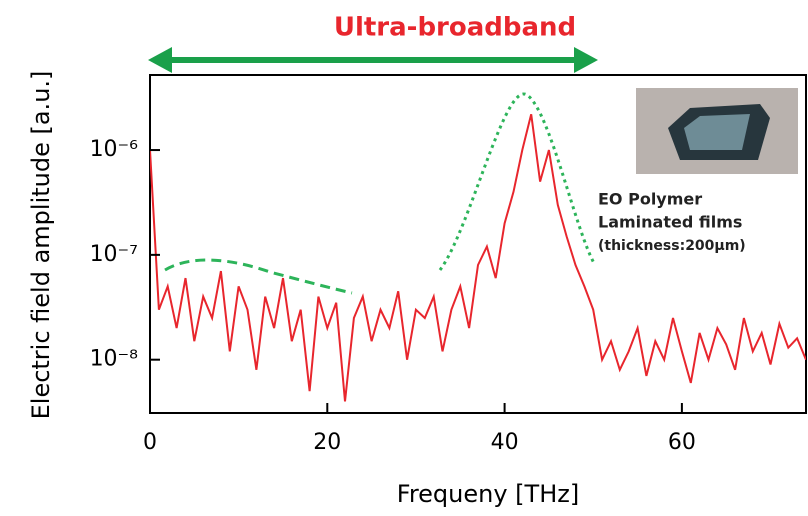 The width and height of the screenshot is (808, 516). What do you see at coordinates (650, 199) in the screenshot?
I see `annotation: EO Polymer` at bounding box center [650, 199].